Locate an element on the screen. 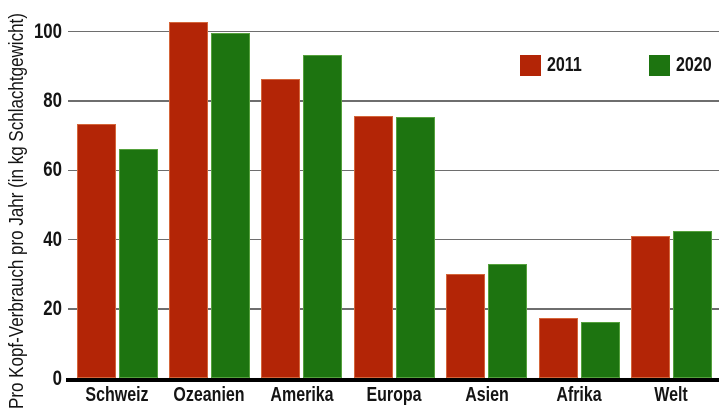 This screenshot has width=720, height=411. bar-2011-schweiz is located at coordinates (96, 251).